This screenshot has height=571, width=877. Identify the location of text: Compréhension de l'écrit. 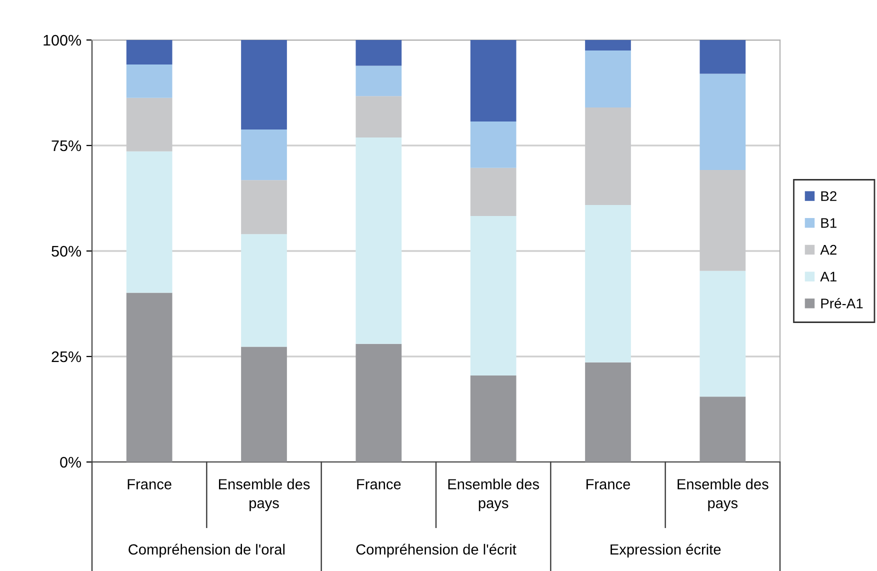
(436, 551).